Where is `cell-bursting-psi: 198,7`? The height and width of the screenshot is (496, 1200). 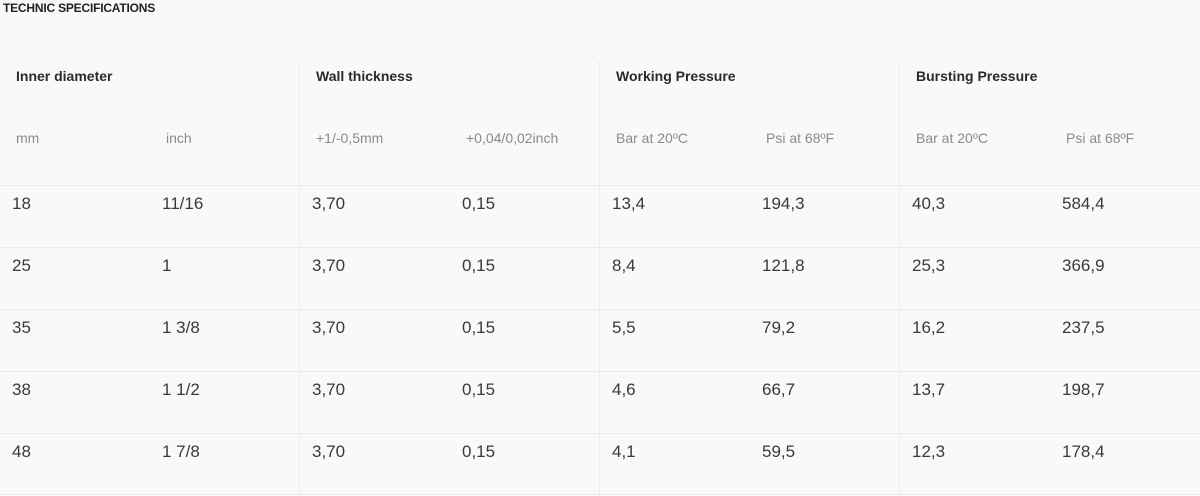 cell-bursting-psi: 198,7 is located at coordinates (1083, 389).